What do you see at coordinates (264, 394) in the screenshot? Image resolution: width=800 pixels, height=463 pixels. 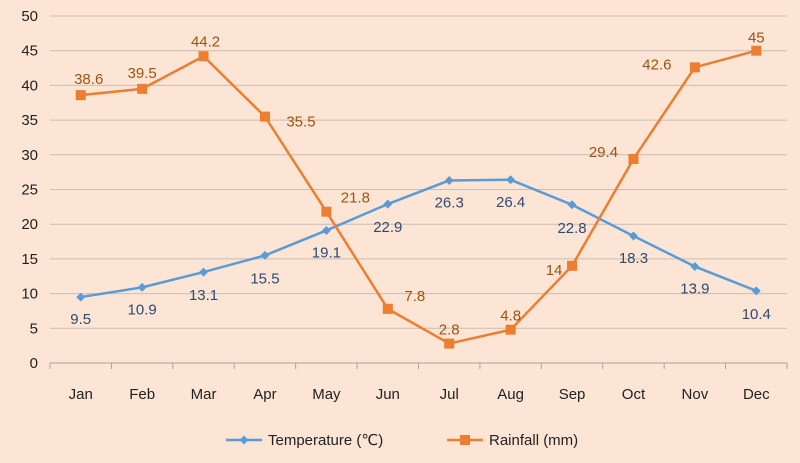 I see `x-tick-label: Apr` at bounding box center [264, 394].